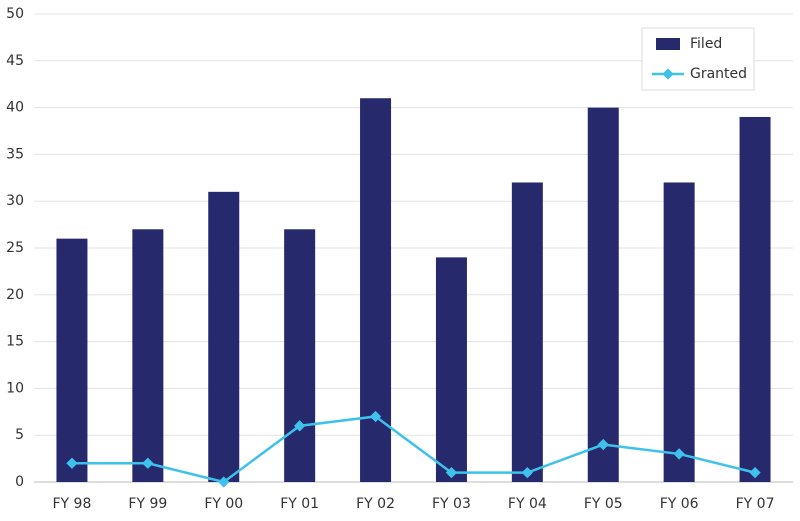 Image resolution: width=800 pixels, height=521 pixels. What do you see at coordinates (375, 504) in the screenshot?
I see `x-tick-label: FY 02` at bounding box center [375, 504].